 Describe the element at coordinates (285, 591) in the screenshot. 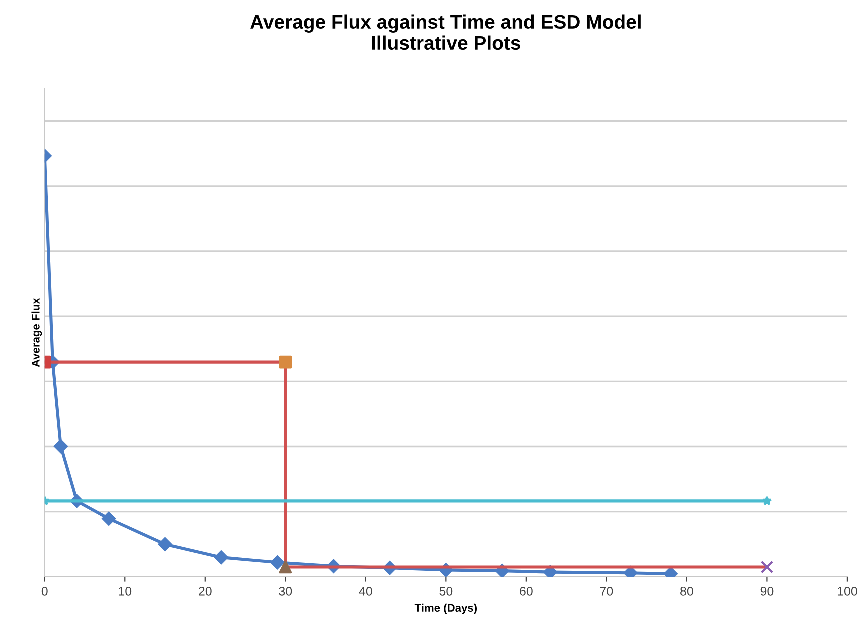

I see `x-tick-label: 30` at that location.